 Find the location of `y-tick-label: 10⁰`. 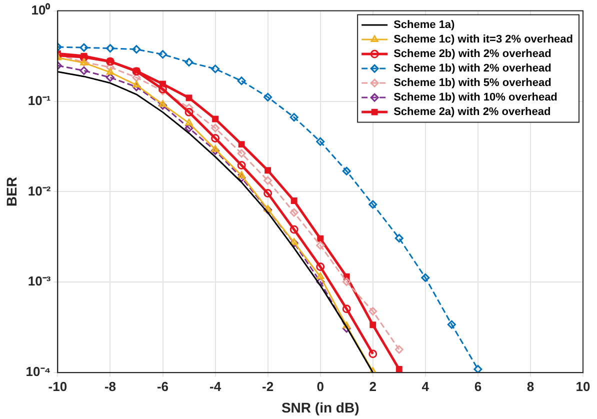

y-tick-label: 10⁰ is located at coordinates (41, 10).